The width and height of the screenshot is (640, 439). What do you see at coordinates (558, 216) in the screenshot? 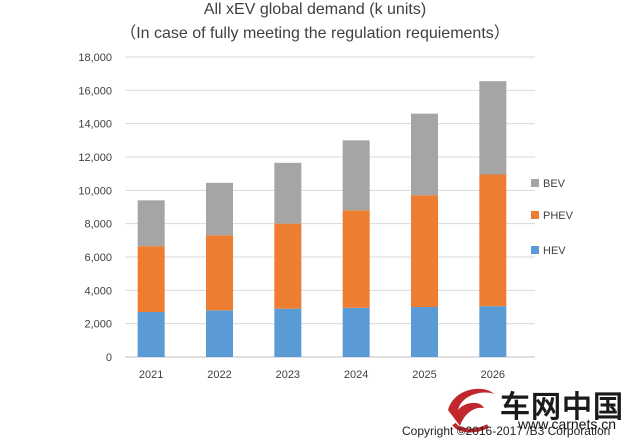
I see `legend-label-phev: PHEV` at bounding box center [558, 216].